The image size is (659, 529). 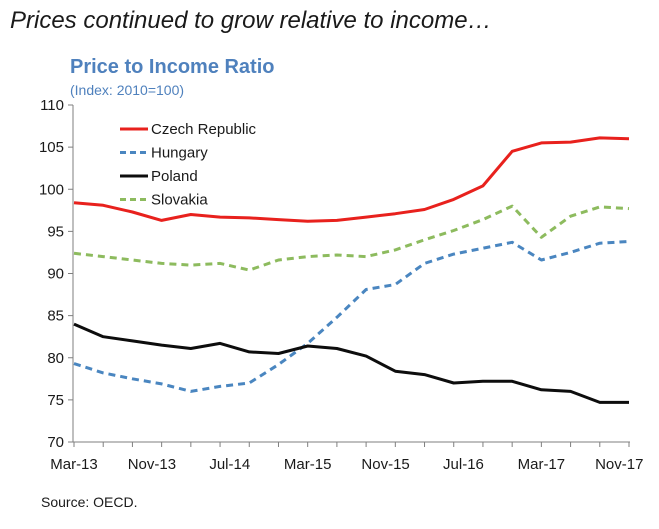 I want to click on x-tick-label: Jul-14, so click(x=229, y=464).